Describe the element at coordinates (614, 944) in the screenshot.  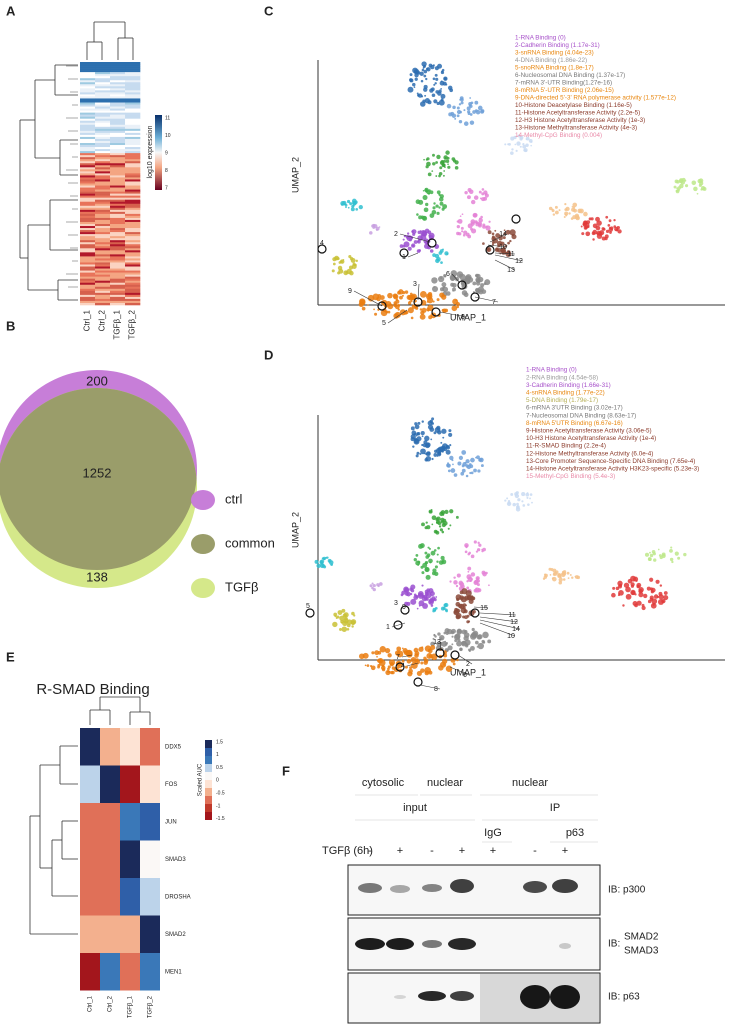
I see `blot-label: IB:` at that location.